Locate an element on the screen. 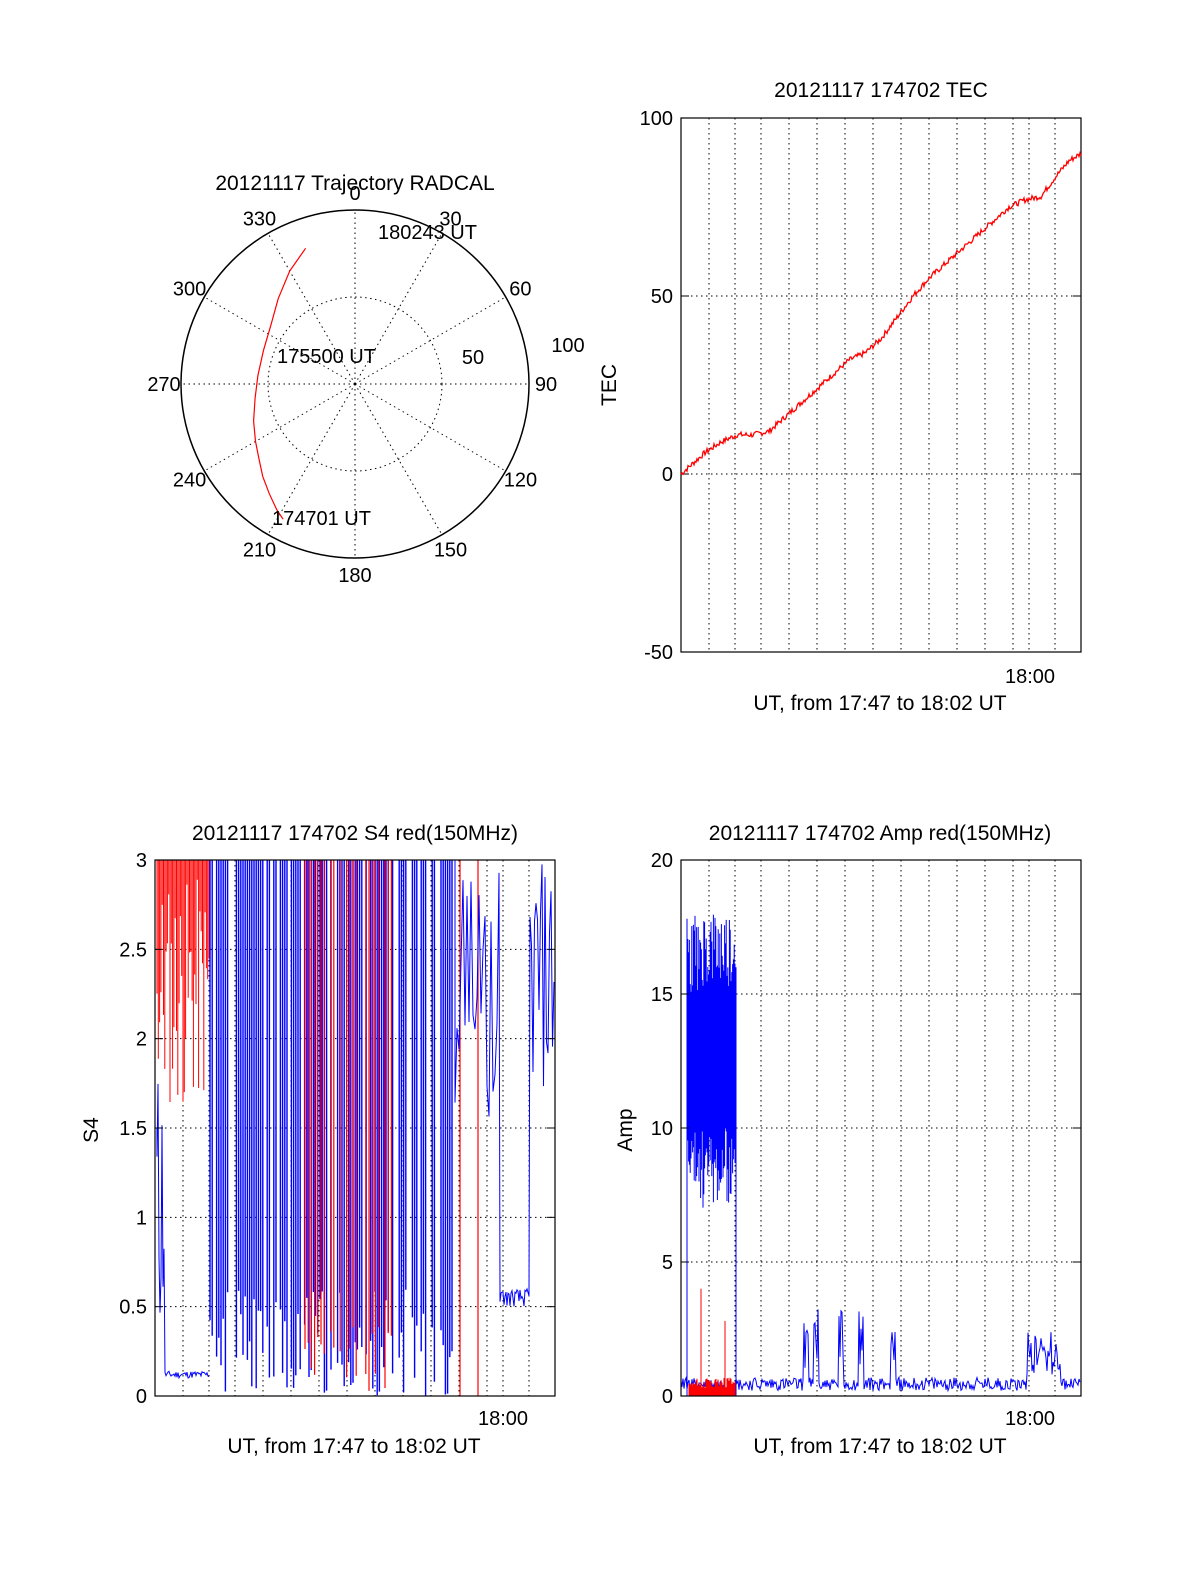 The width and height of the screenshot is (1200, 1575). polar-title: 20121117 Trajectory RADCAL is located at coordinates (354, 183).